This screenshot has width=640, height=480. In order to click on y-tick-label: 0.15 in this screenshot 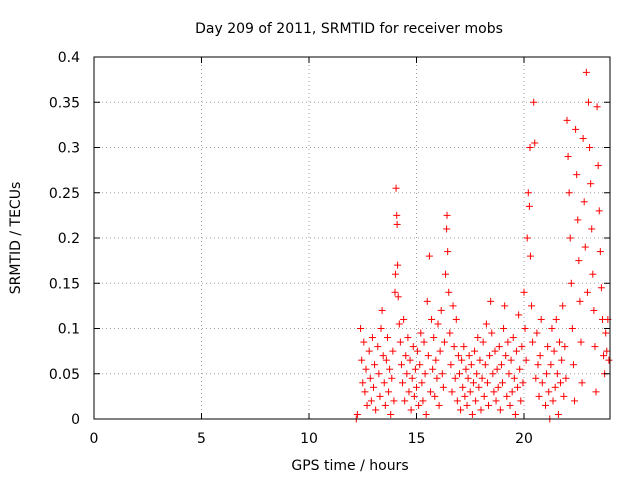, I will do `click(64, 284)`.